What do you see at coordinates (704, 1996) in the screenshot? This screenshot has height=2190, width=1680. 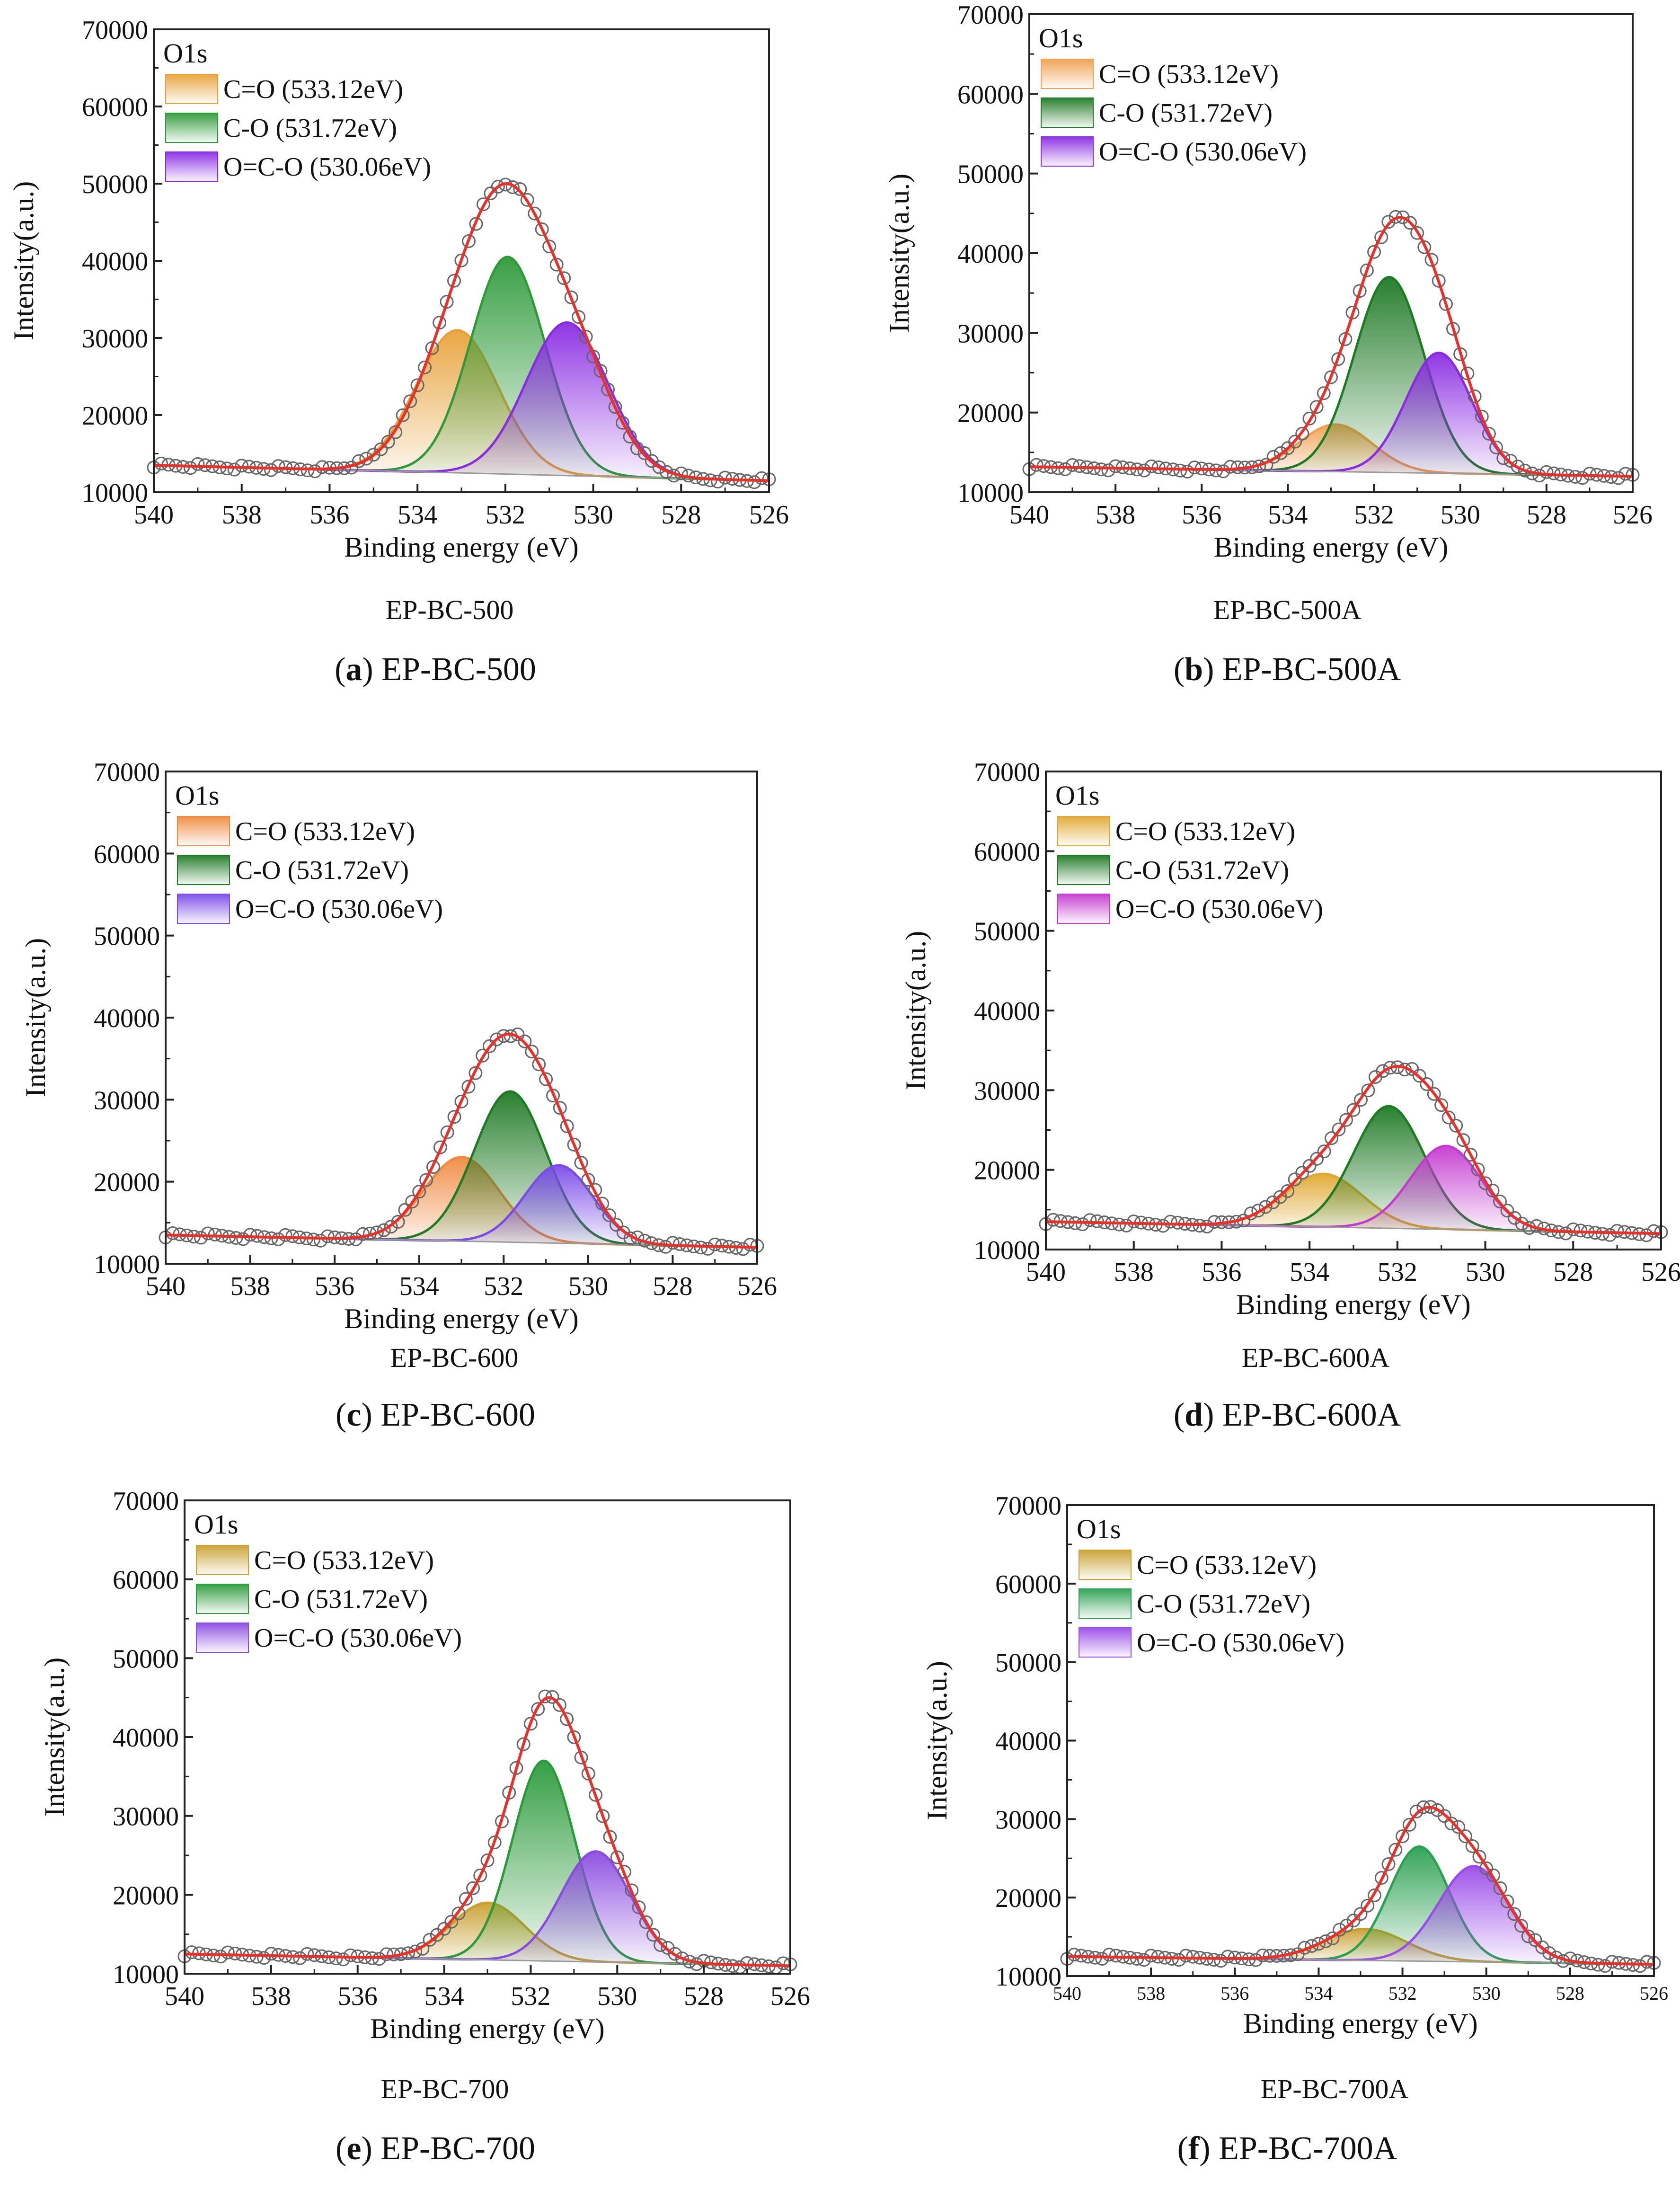 I see `x-tick-label: 528` at bounding box center [704, 1996].